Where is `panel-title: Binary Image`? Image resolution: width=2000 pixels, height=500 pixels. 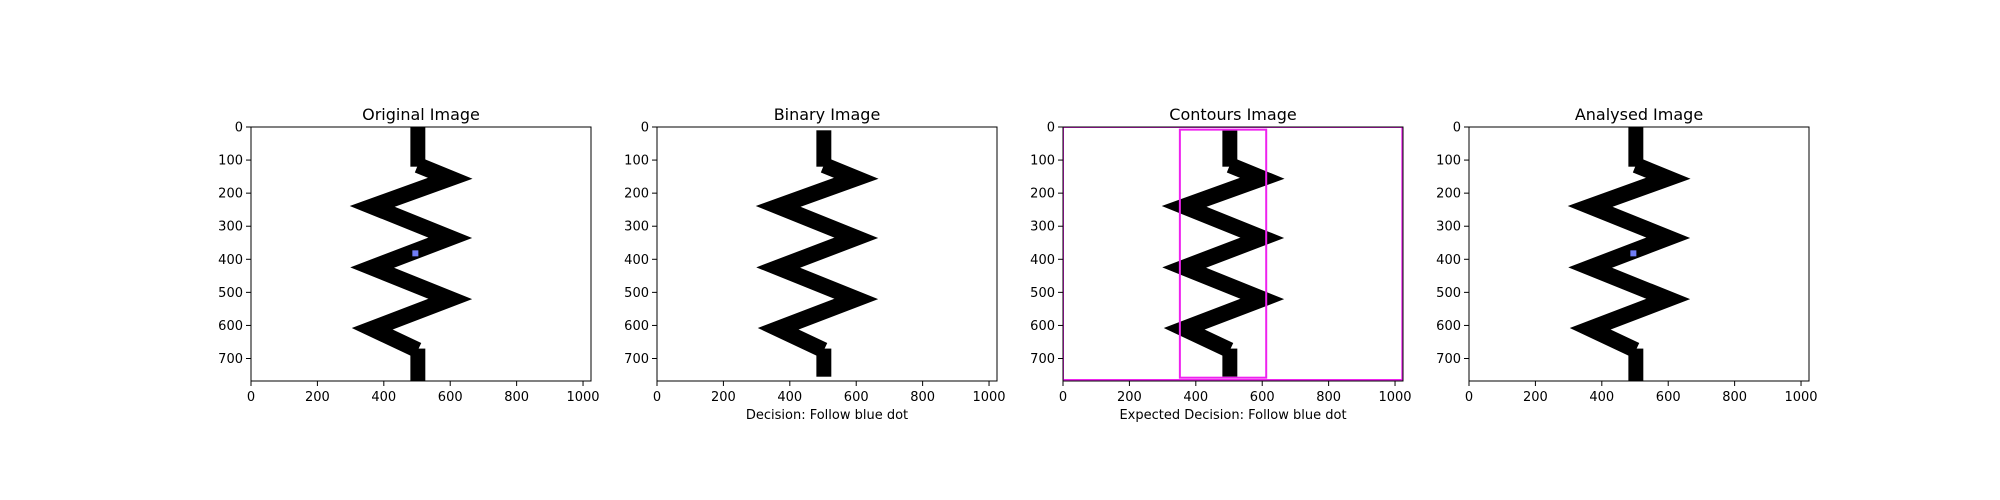
panel-title: Binary Image is located at coordinates (827, 114).